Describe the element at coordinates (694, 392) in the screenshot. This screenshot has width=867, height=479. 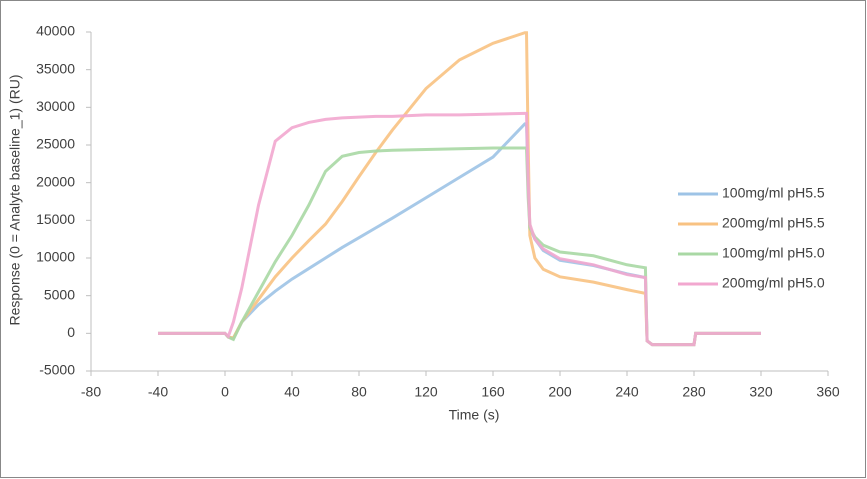
I see `x-tick-label: 280` at that location.